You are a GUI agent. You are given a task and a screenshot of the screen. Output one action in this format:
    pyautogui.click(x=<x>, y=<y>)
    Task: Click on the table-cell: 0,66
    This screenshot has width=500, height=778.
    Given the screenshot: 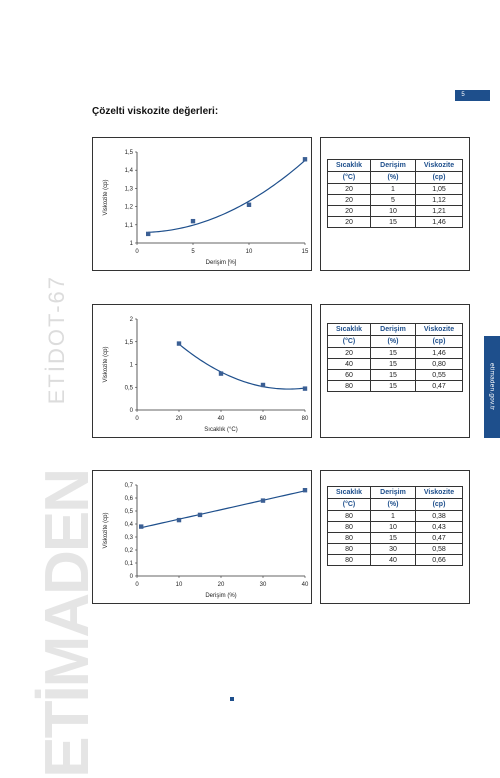 What is the action you would take?
    pyautogui.click(x=439, y=560)
    